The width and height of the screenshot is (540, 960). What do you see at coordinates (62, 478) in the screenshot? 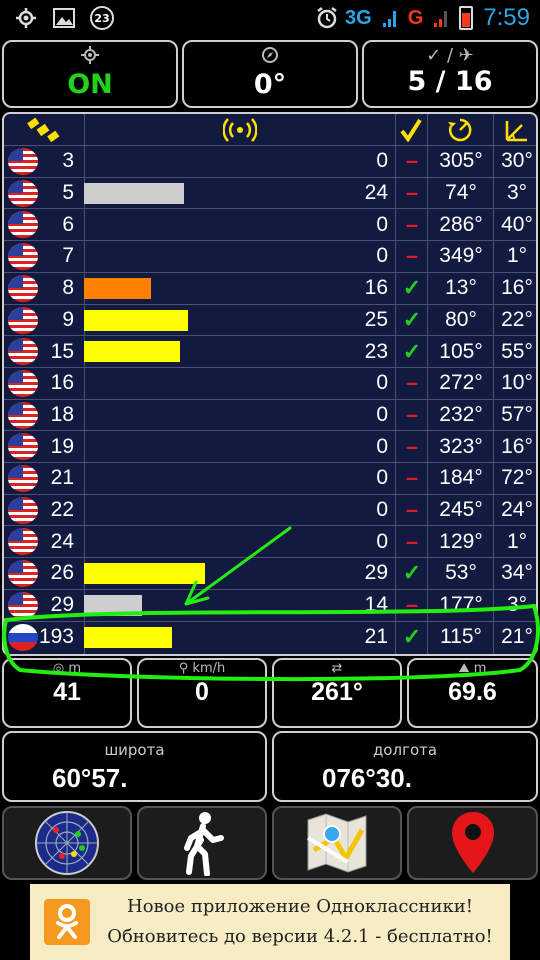
I see `satellite-id: 21` at bounding box center [62, 478].